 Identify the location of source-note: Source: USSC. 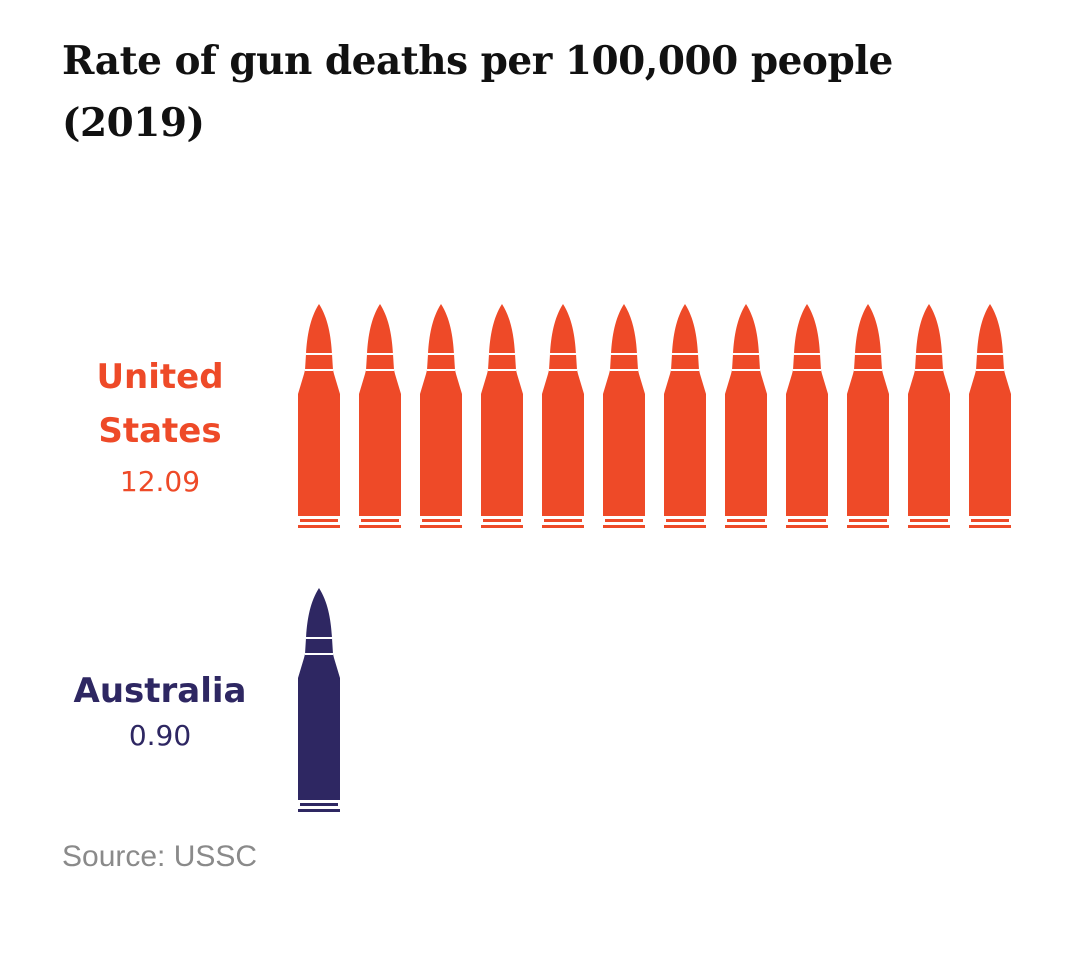
(160, 856).